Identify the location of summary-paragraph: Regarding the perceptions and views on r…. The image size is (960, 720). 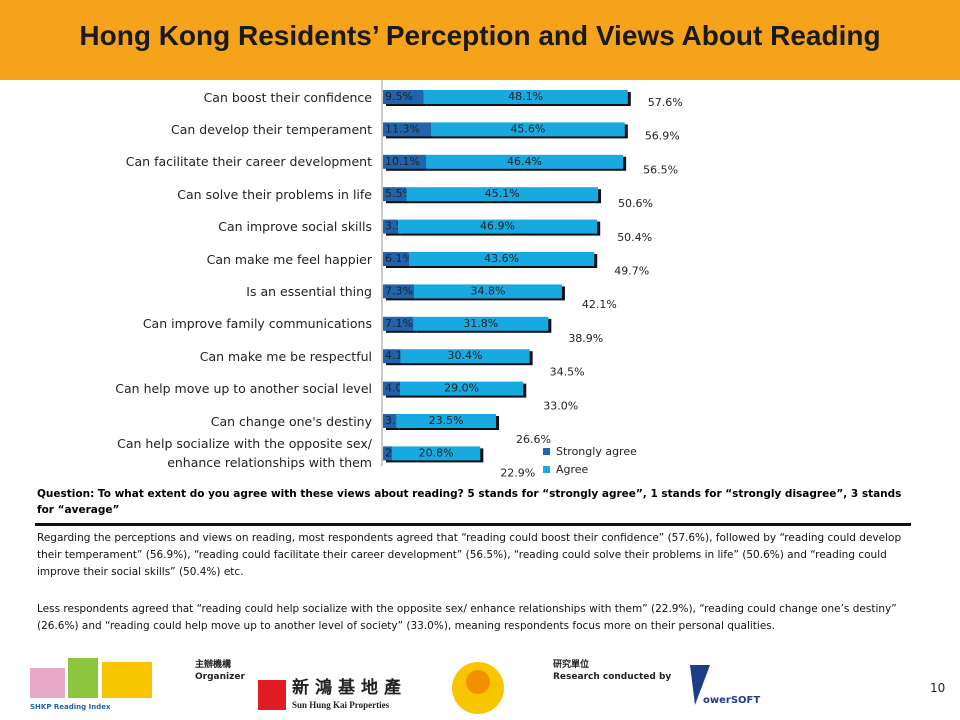
(469, 555).